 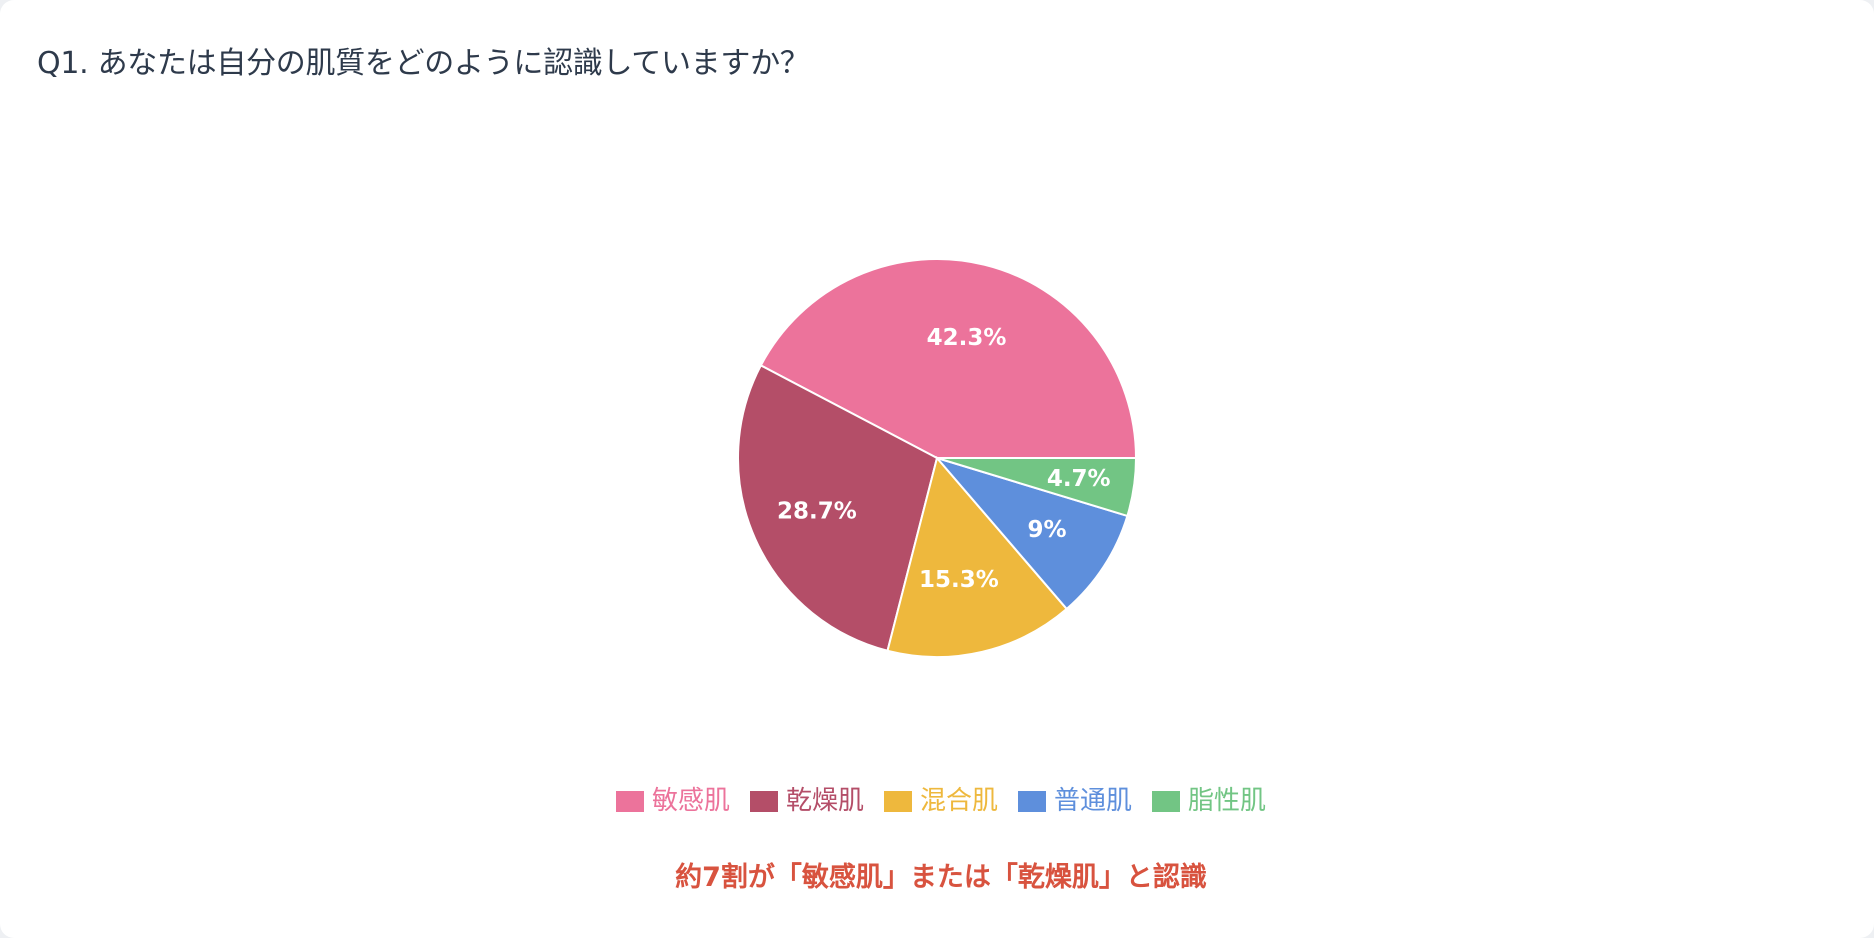 I want to click on legend-label: 普通肌, so click(x=1093, y=801).